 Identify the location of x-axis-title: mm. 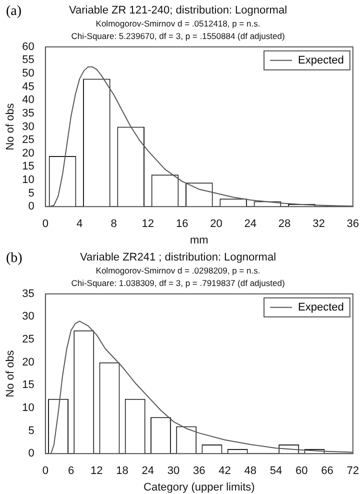
(199, 240).